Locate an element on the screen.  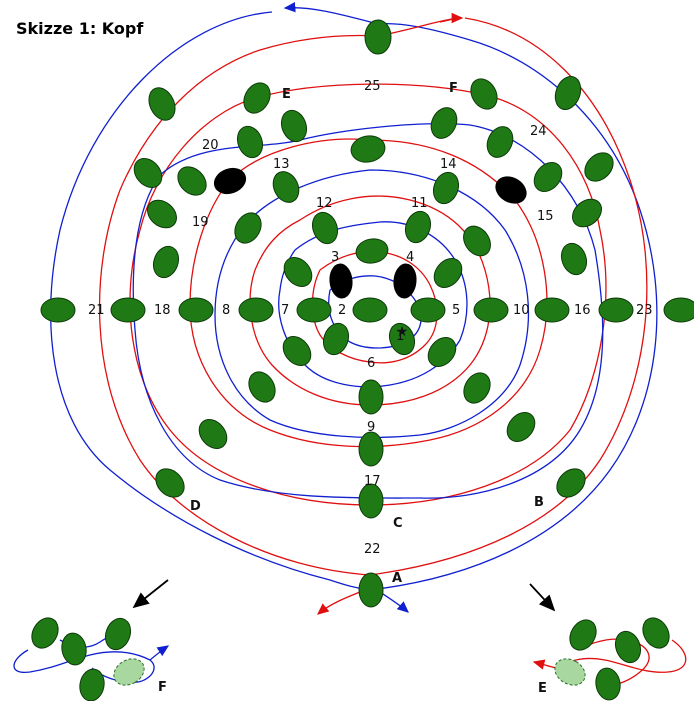
label-16: 16 is located at coordinates (582, 310).